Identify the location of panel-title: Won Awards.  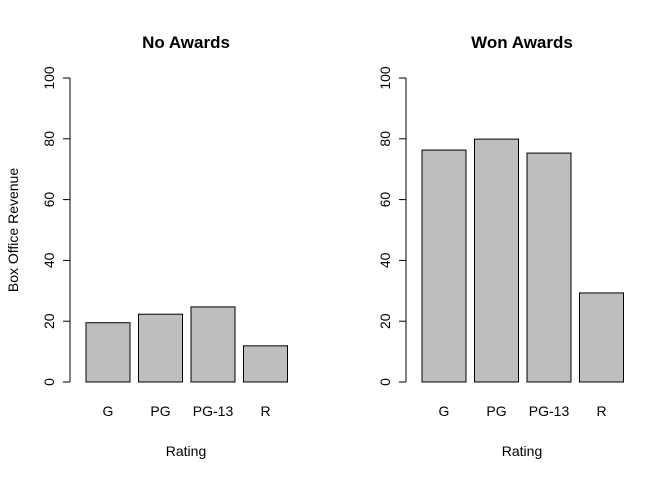
(522, 42).